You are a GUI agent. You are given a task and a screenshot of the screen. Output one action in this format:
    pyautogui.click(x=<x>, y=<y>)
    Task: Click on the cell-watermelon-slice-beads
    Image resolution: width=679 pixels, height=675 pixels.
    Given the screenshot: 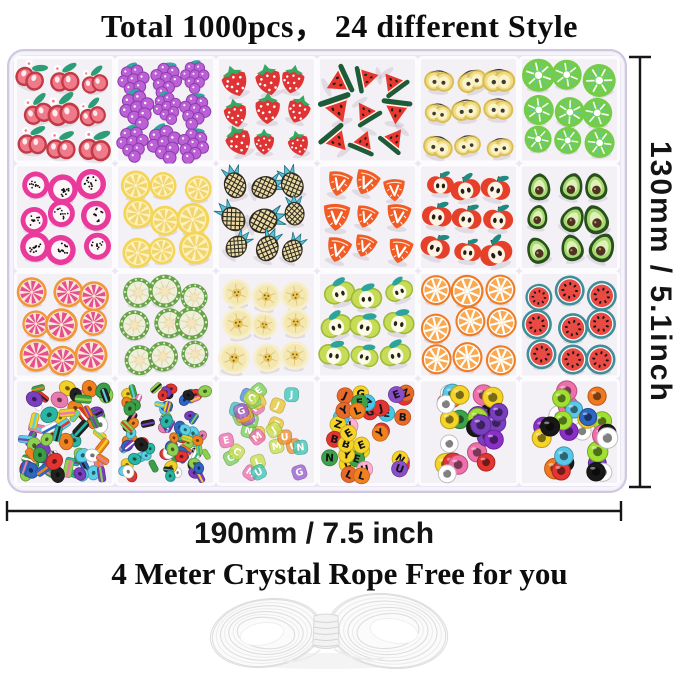 What is the action you would take?
    pyautogui.click(x=367, y=110)
    